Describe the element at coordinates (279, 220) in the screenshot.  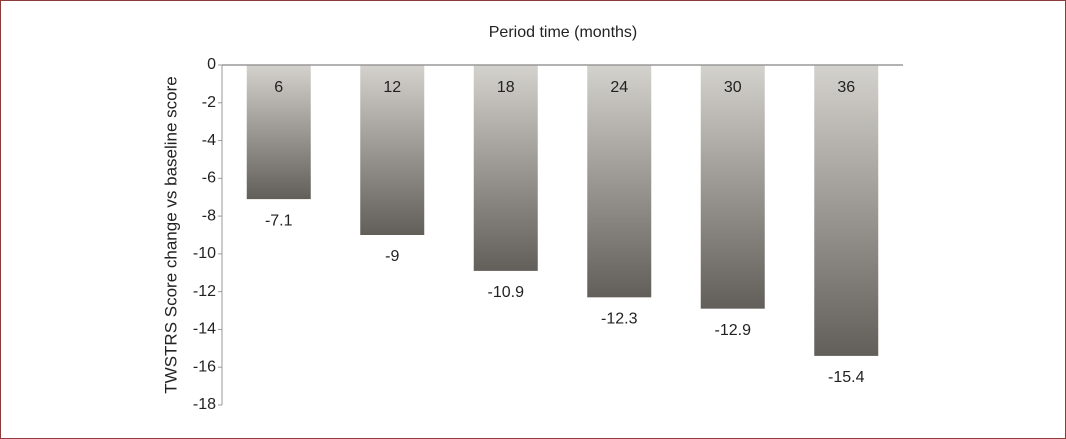
I see `value-label: -7.1` at that location.